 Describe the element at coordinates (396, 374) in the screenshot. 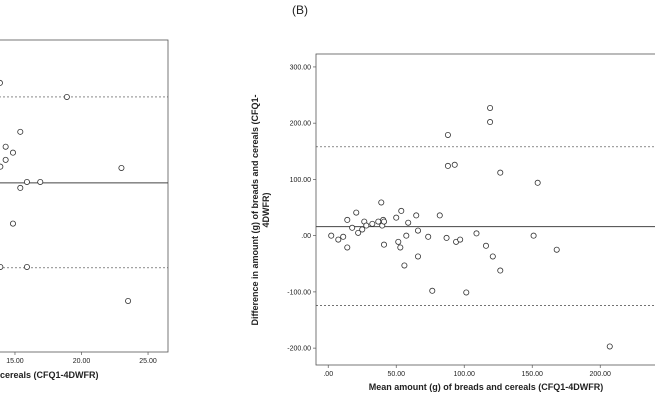

I see `x-tick-label: 50.00` at that location.